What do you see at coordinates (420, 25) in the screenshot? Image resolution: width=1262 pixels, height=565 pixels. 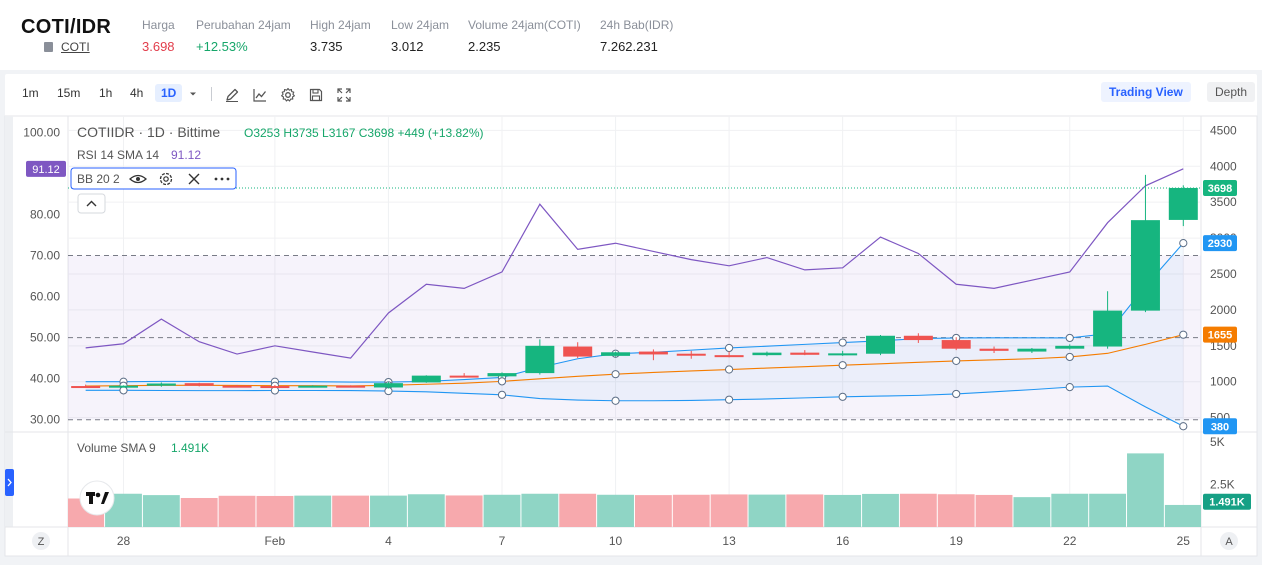 I see `stat-label: Low 24jam` at bounding box center [420, 25].